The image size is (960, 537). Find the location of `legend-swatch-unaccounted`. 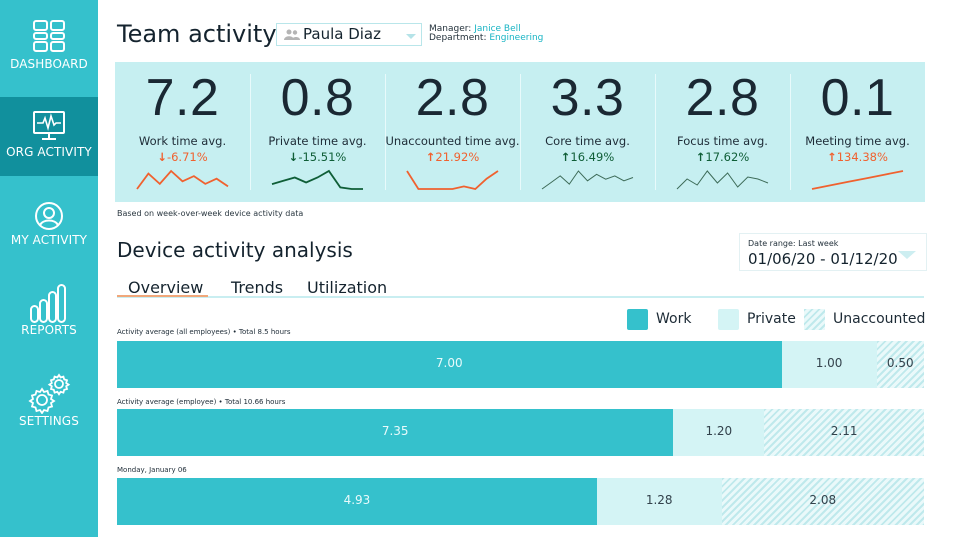

legend-swatch-unaccounted is located at coordinates (814, 319).